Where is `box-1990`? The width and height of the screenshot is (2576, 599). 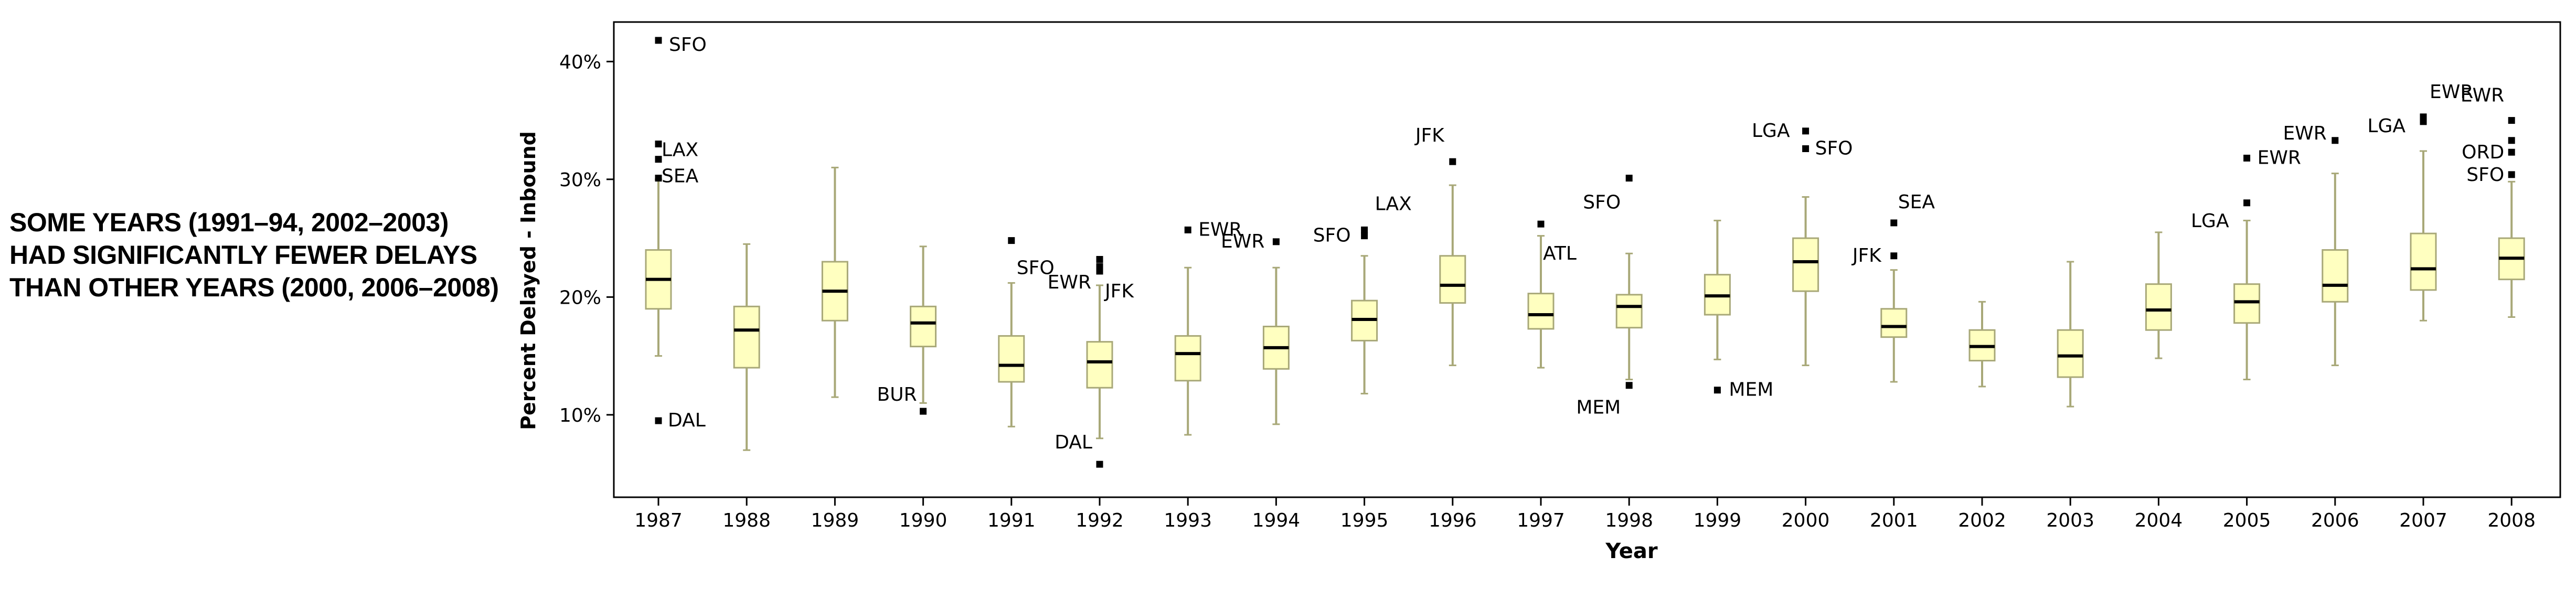
box-1990 is located at coordinates (923, 330).